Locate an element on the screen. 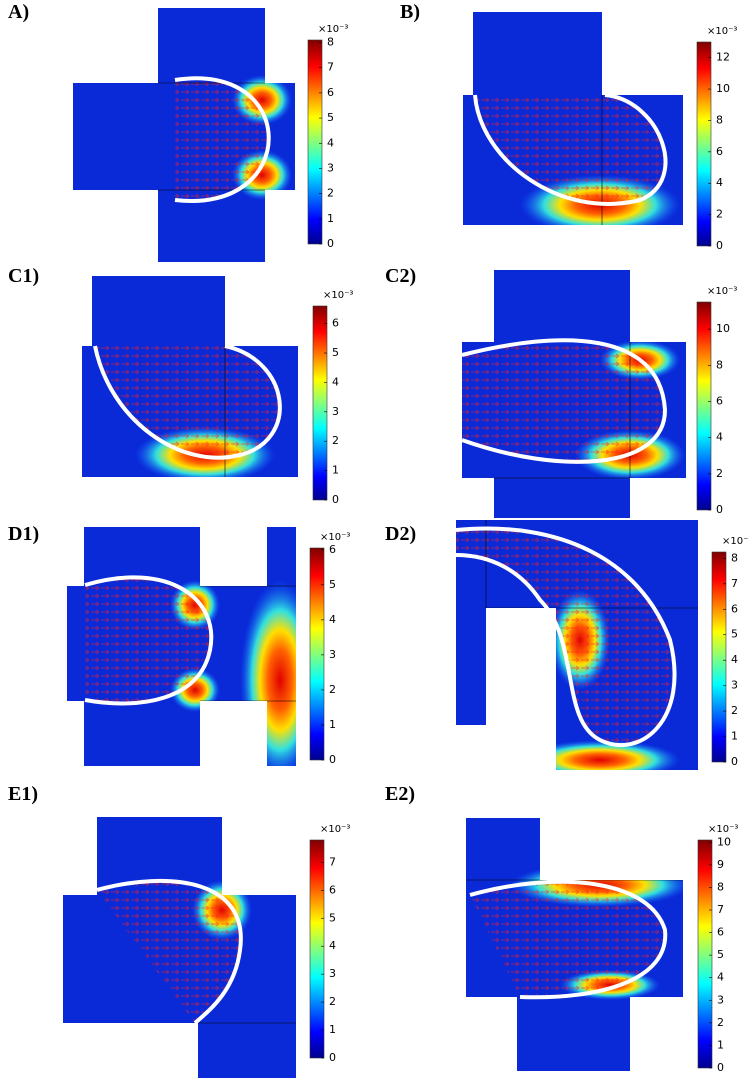  colorbar-tick-label: 9 is located at coordinates (720, 864).